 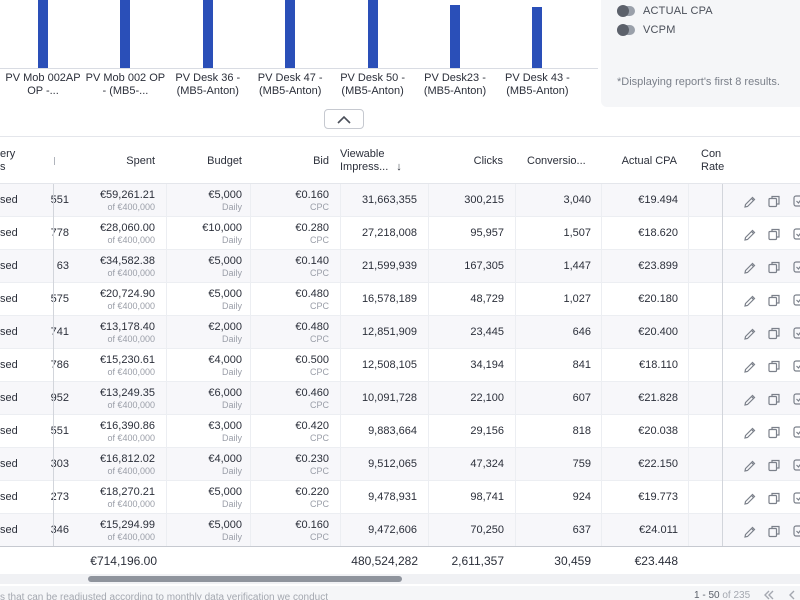 I want to click on bid-cell: €0.220 CPC, so click(x=294, y=497).